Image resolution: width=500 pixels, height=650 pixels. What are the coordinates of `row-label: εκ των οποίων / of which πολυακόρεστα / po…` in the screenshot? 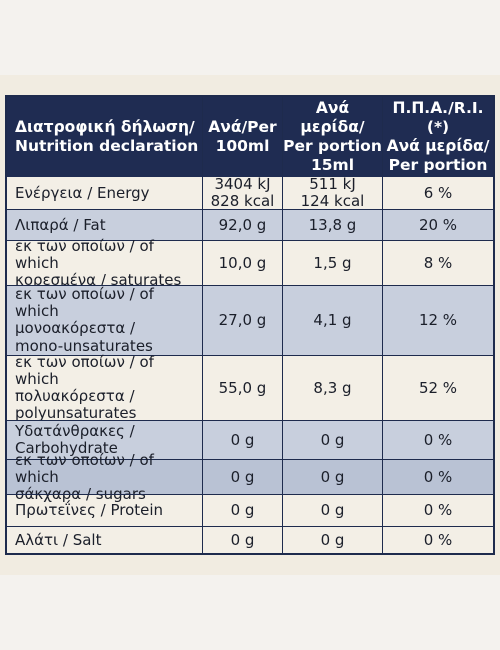 It's located at (104, 387).